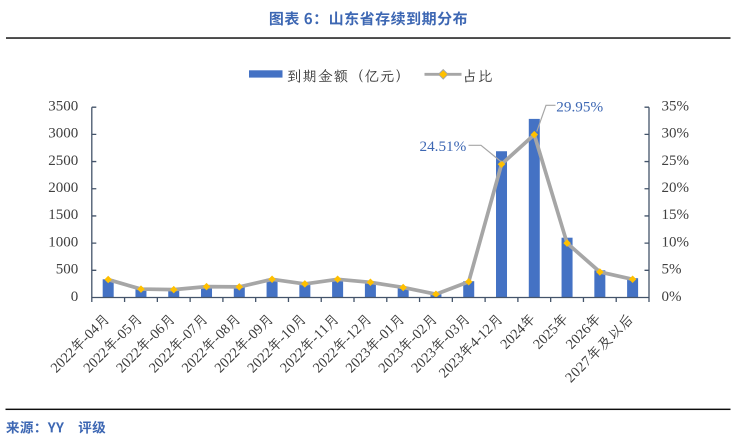  I want to click on svg-text: 1000, so click(63, 242).